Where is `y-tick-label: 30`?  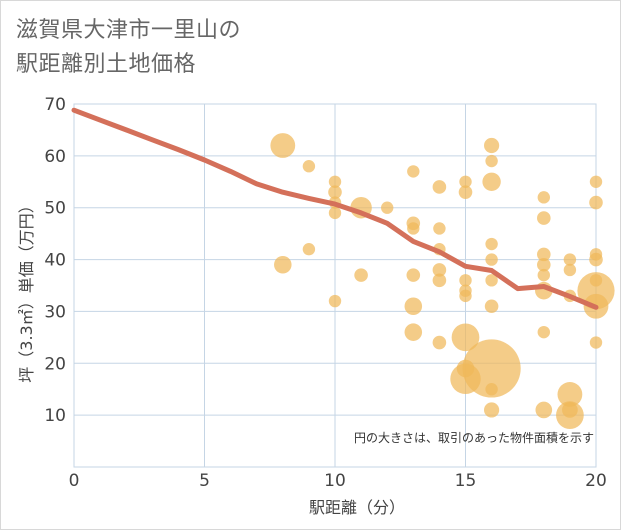
y-tick-label: 30 is located at coordinates (55, 312).